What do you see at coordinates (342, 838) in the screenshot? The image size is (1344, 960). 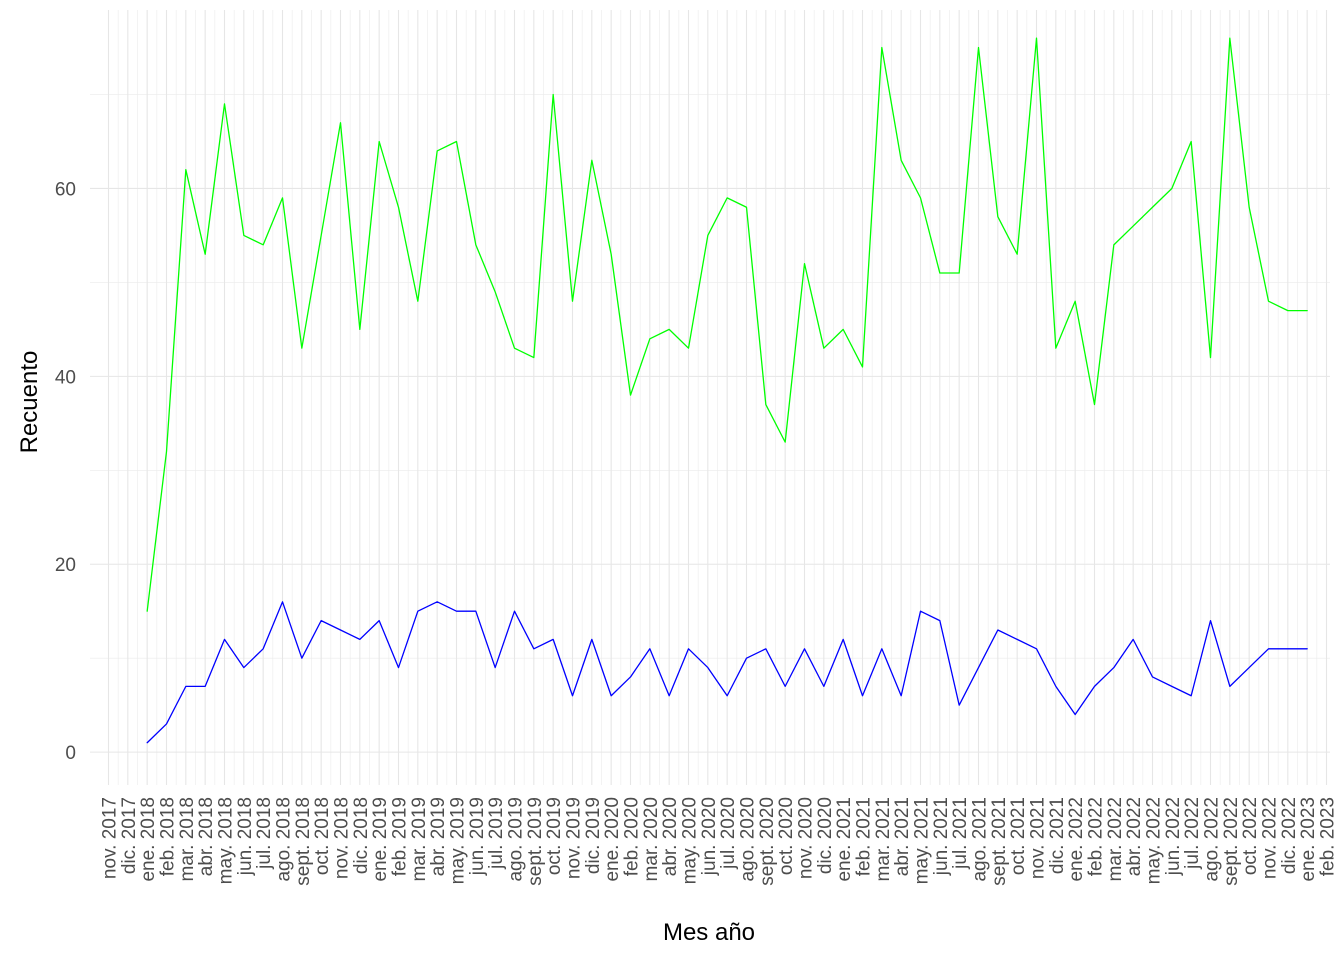 I see `x-tick-label: nov. 2018` at bounding box center [342, 838].